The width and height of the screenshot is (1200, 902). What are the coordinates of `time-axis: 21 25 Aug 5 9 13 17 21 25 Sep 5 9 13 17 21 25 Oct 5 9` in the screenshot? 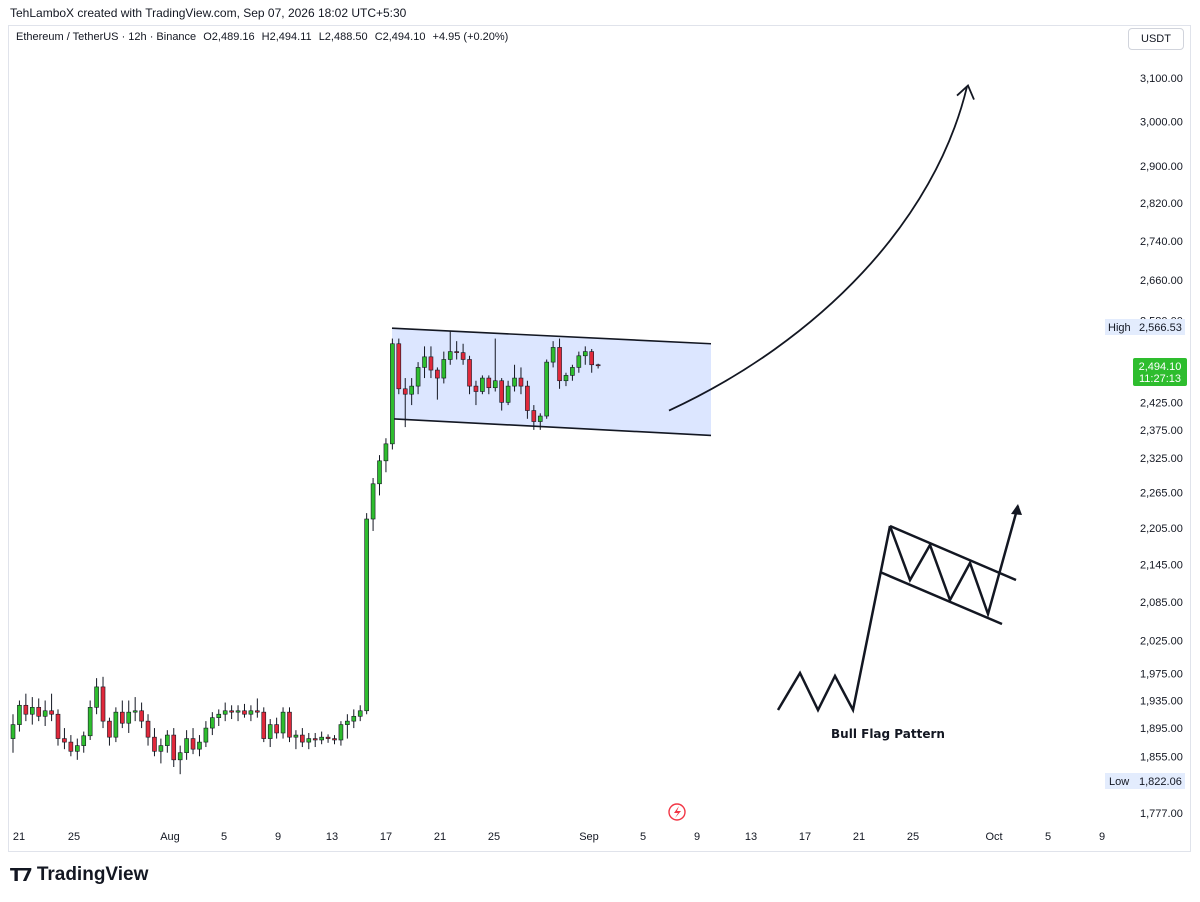 It's located at (559, 837).